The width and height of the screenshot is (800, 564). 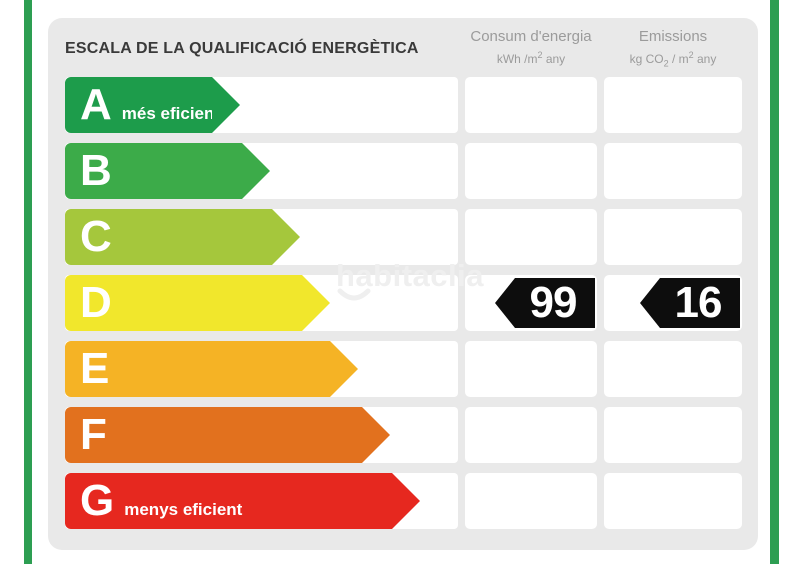 I want to click on consumption-cell-d: 99, so click(x=531, y=303).